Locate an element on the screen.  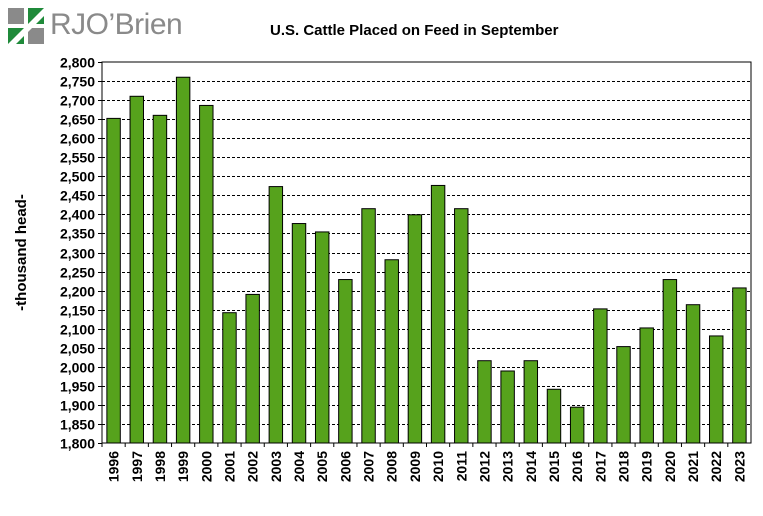
y-tick-label: 2,150 is located at coordinates (77, 311).